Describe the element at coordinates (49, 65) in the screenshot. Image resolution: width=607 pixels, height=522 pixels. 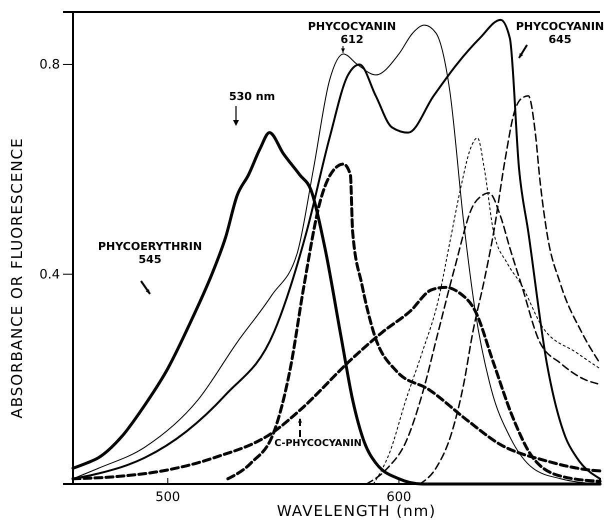
I see `y-tick-label: 0.8` at that location.